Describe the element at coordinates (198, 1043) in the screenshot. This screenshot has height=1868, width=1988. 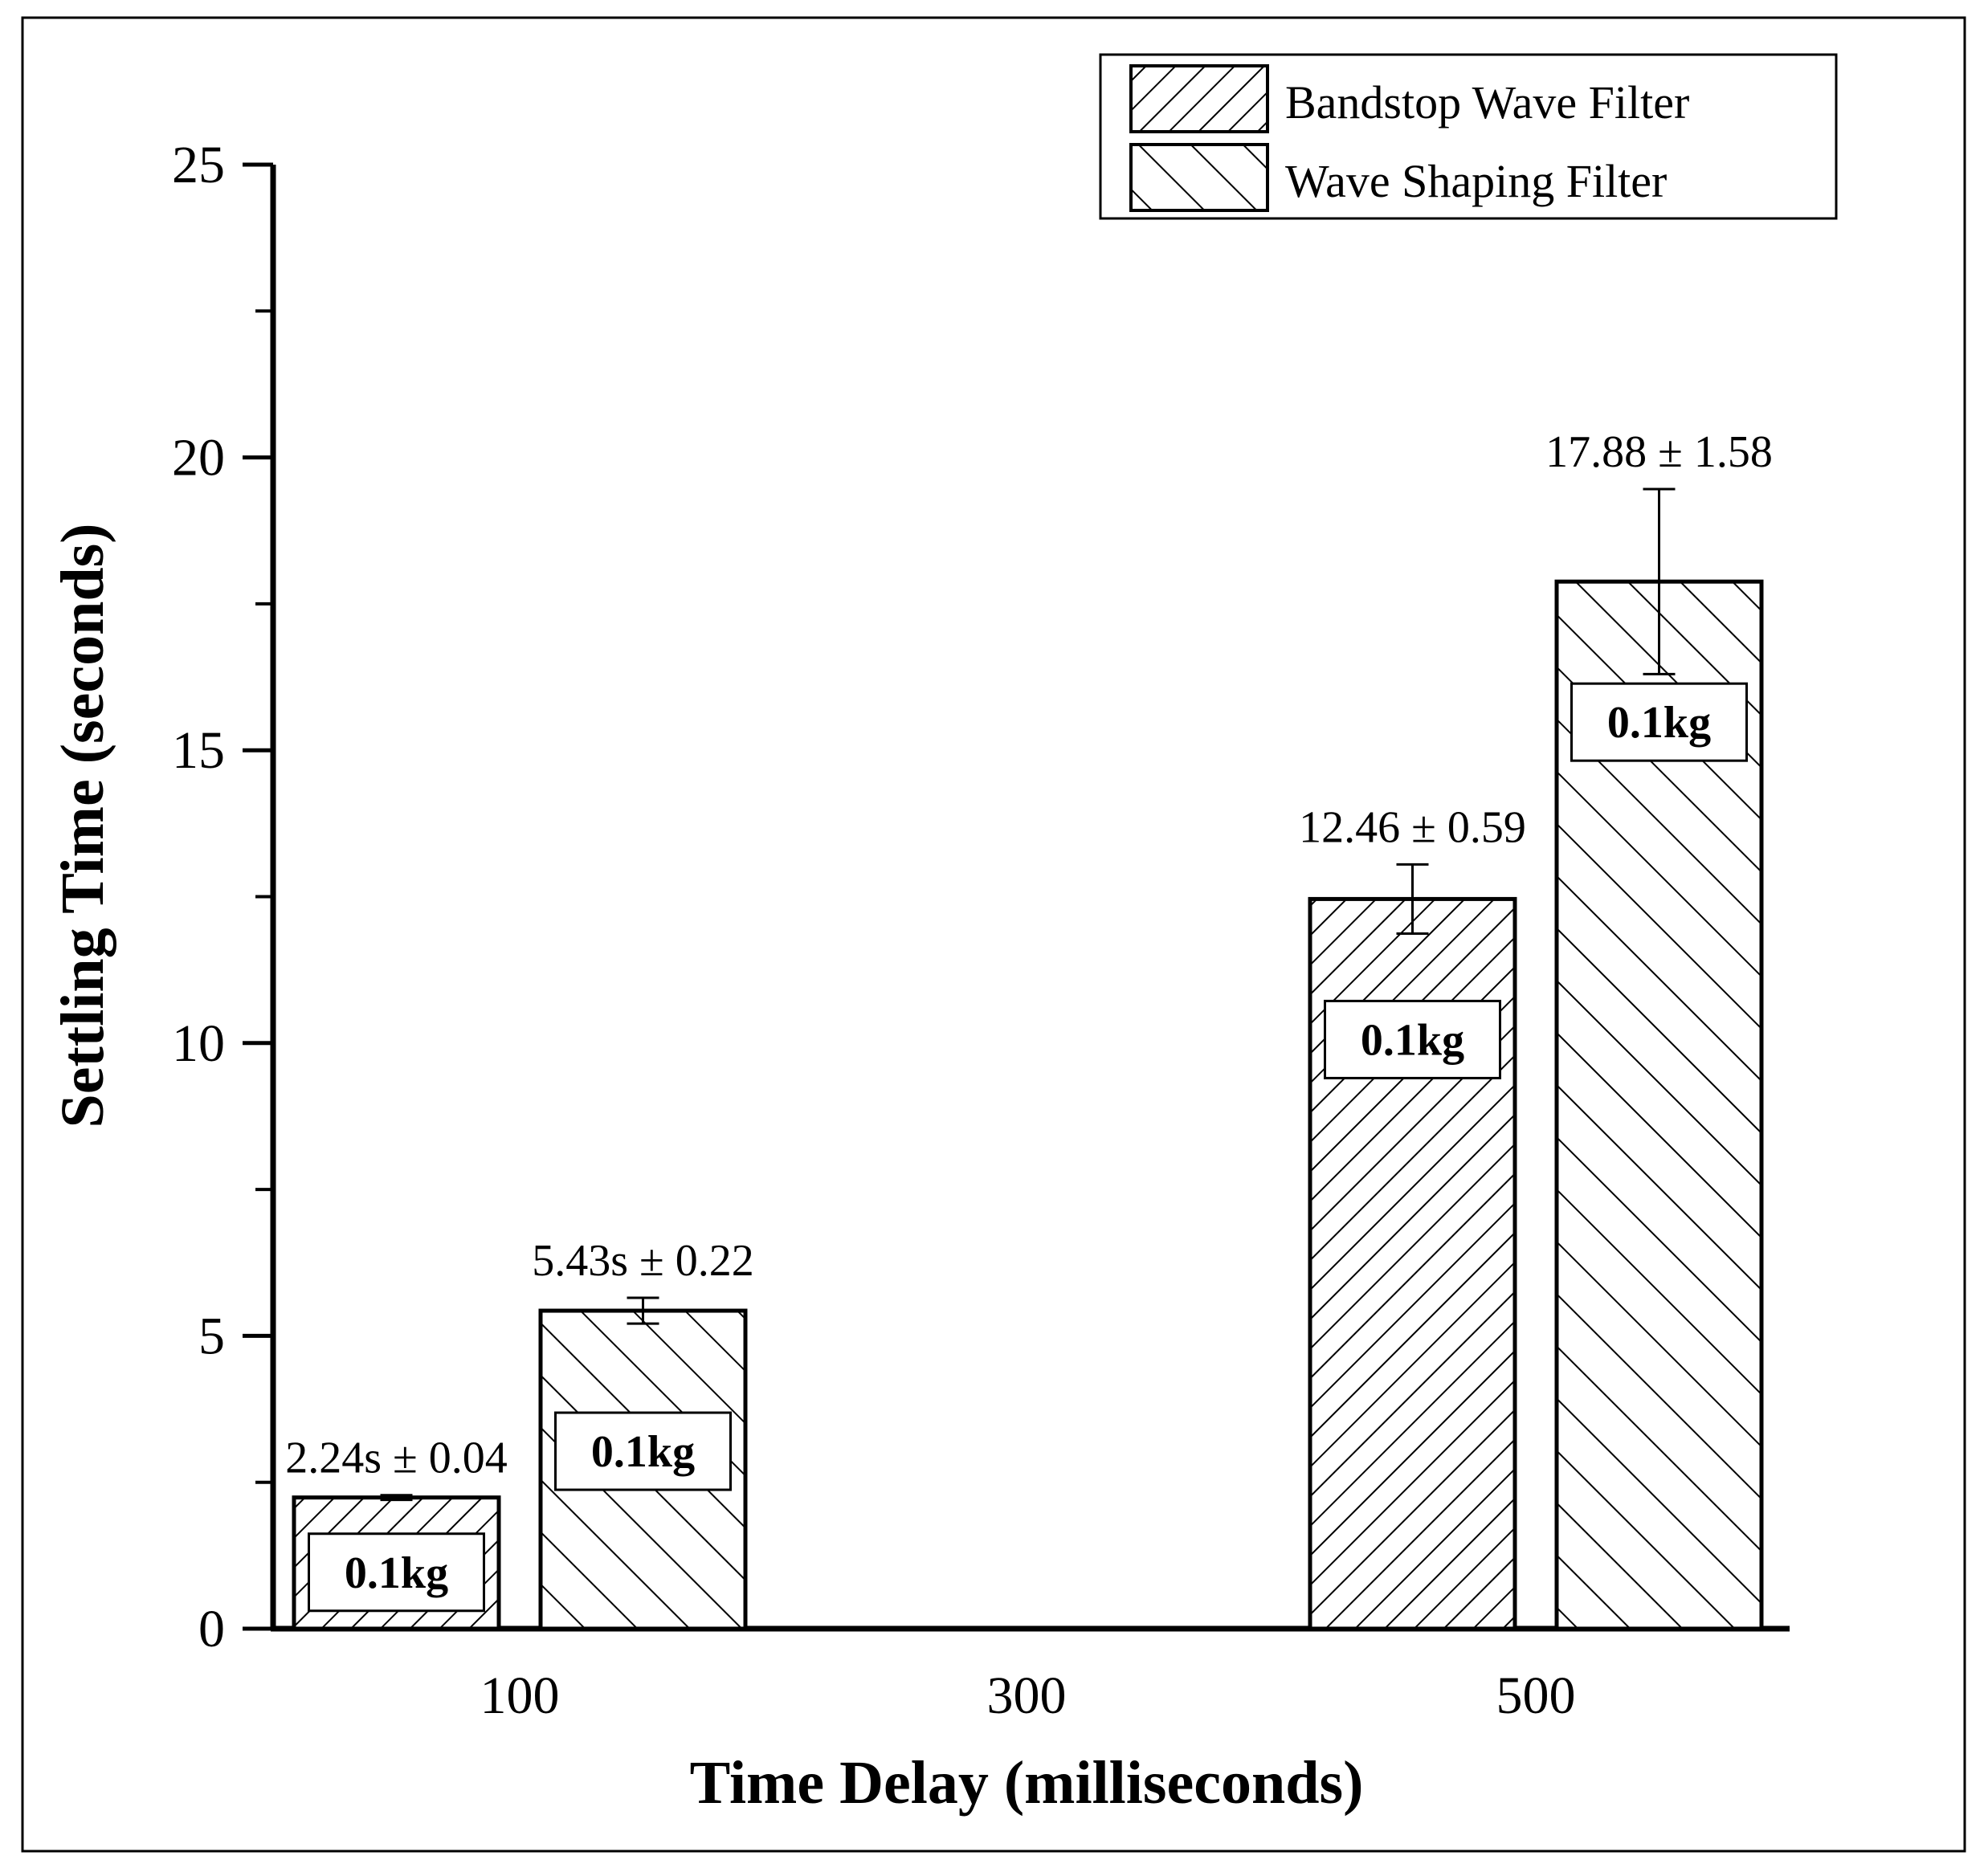
I see `y-tick-label: 10` at that location.